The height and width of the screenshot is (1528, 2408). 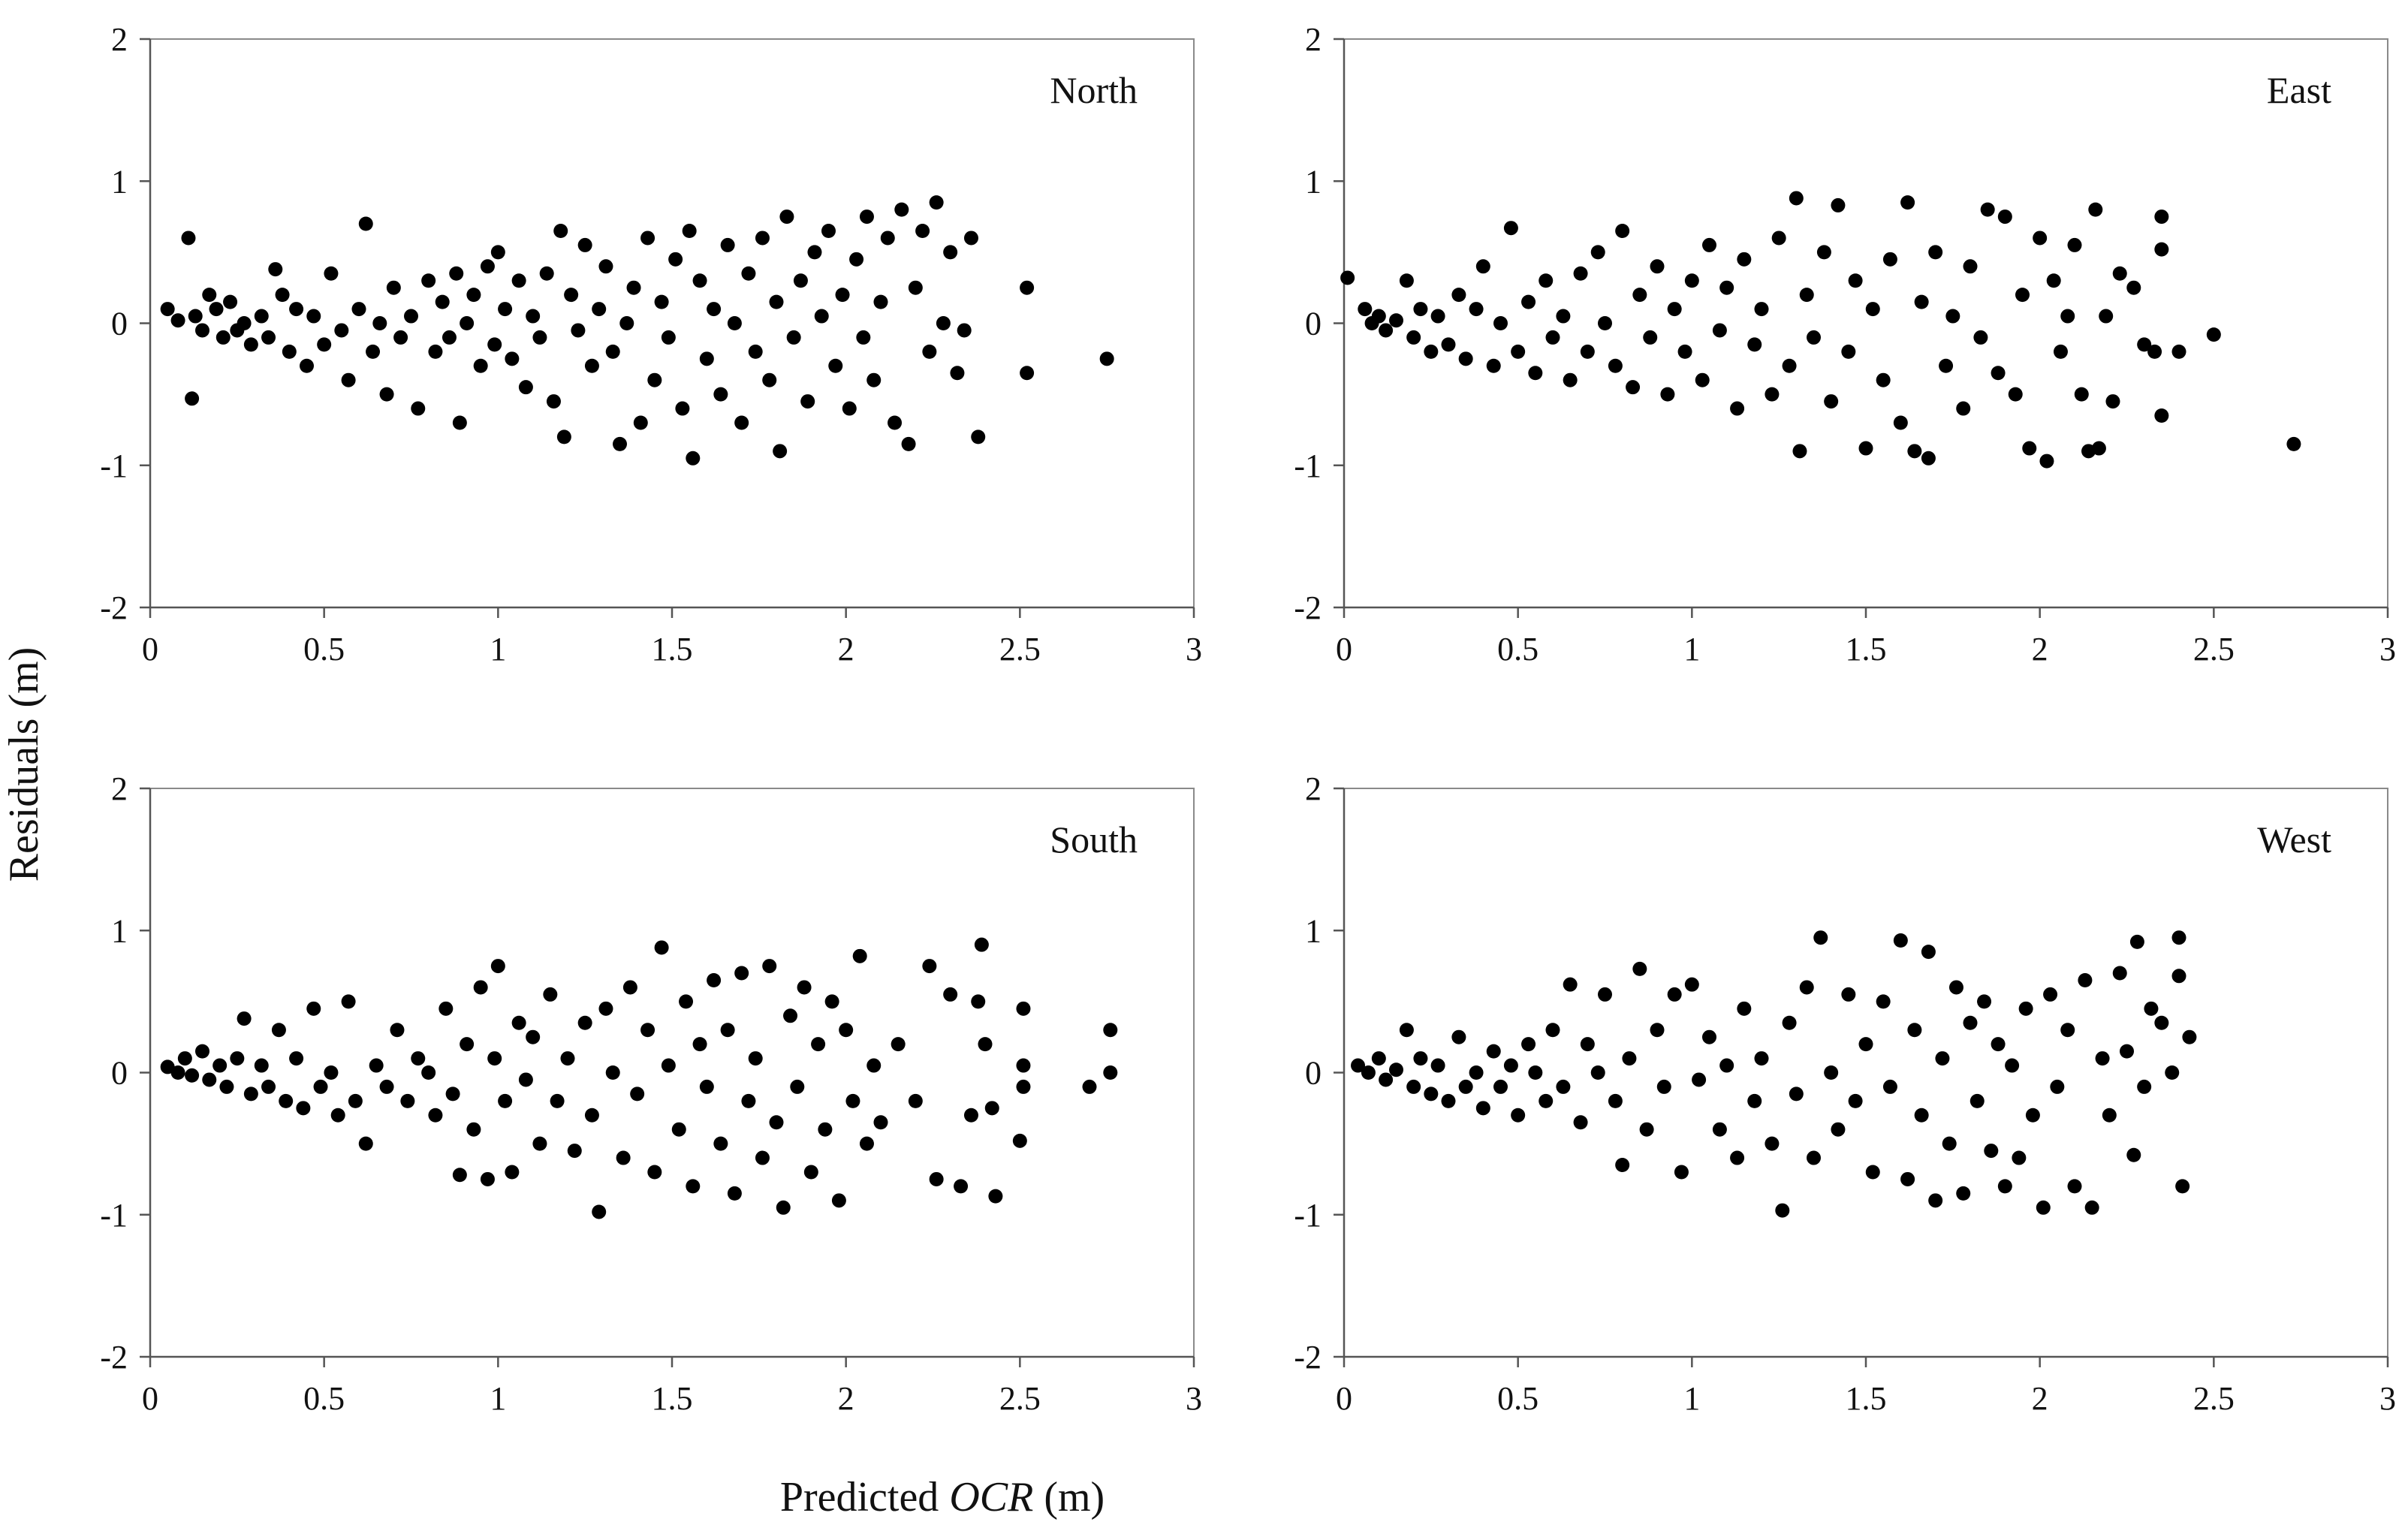 What do you see at coordinates (1194, 649) in the screenshot?
I see `x-tick-label-north: 3` at bounding box center [1194, 649].